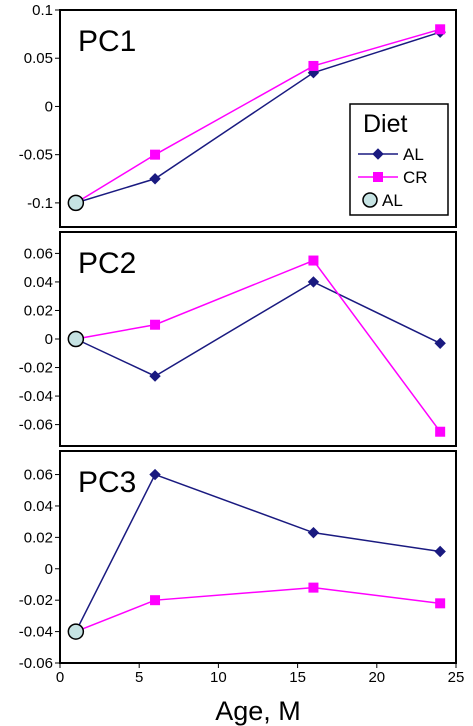 The image size is (473, 726). I want to click on panel-3-ytick-label: -0.04, so click(36, 632).